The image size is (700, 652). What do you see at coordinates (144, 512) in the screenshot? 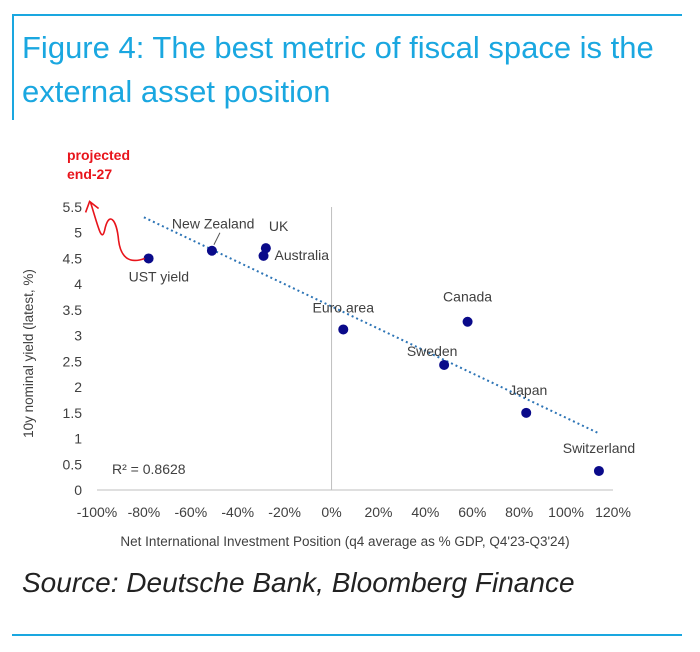
I see `x-tick-label: -80%` at bounding box center [144, 512].